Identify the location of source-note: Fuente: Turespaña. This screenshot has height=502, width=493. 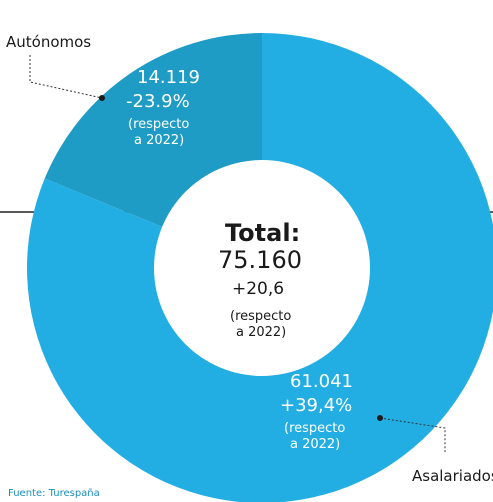
(54, 493).